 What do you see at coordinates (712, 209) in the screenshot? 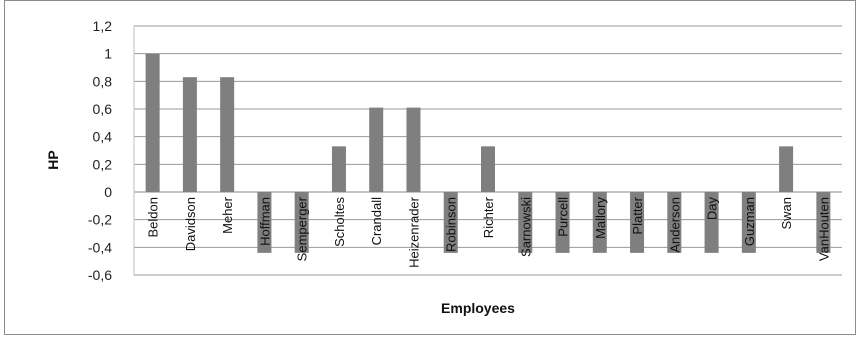
I see `category-label: Day` at bounding box center [712, 209].